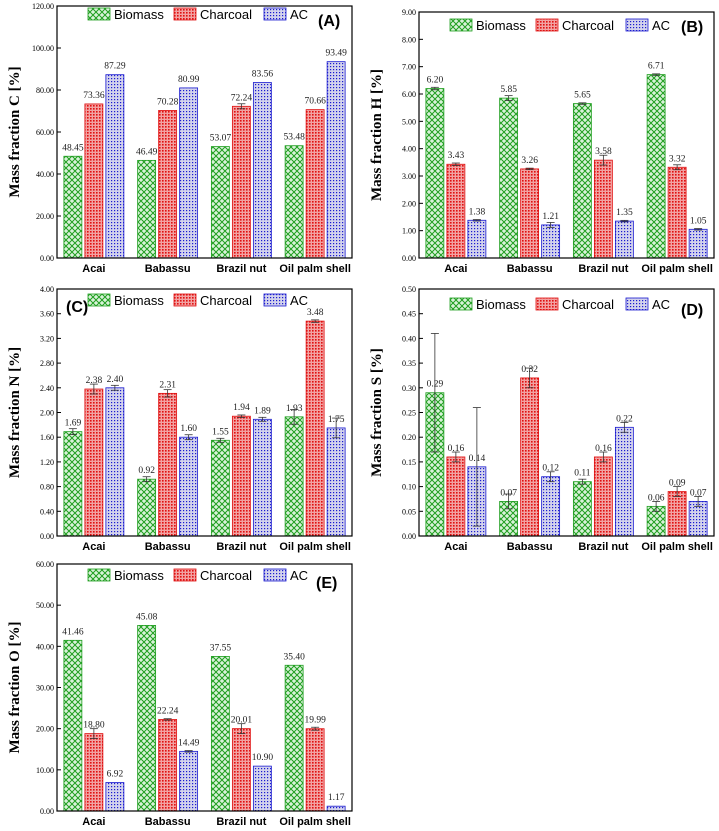  Describe the element at coordinates (409, 289) in the screenshot. I see `y-tick-label: 0.50` at that location.